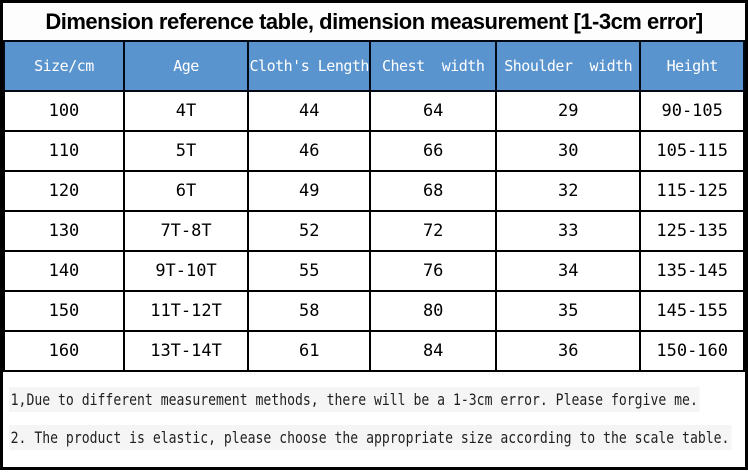 Image resolution: width=748 pixels, height=476 pixels. I want to click on table-cell-shoulder-width: 34, so click(568, 271).